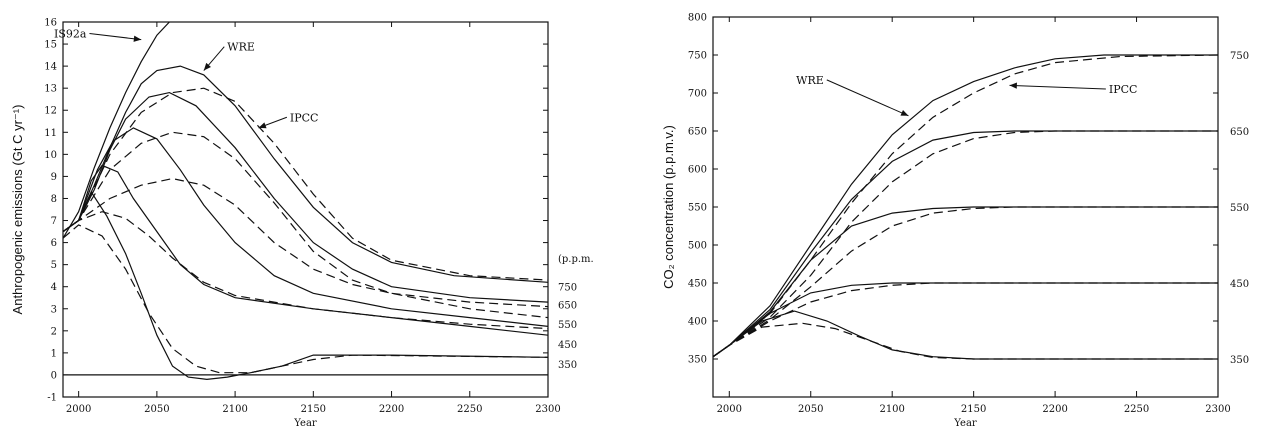  Describe the element at coordinates (697, 170) in the screenshot. I see `y-tick-label: 600` at that location.